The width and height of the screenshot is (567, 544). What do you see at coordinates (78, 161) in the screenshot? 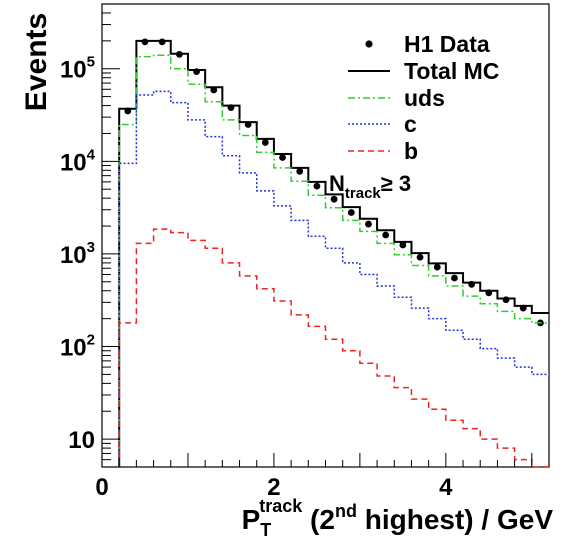
I see `y-tick-label: 10⁴` at bounding box center [78, 161].